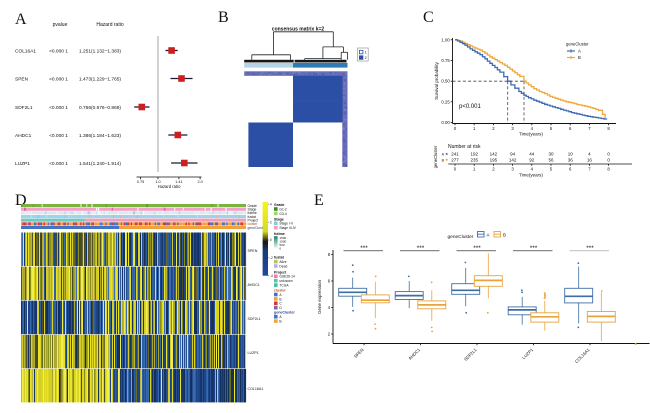 The image size is (650, 413). I want to click on svg-text: 7, so click(589, 128).